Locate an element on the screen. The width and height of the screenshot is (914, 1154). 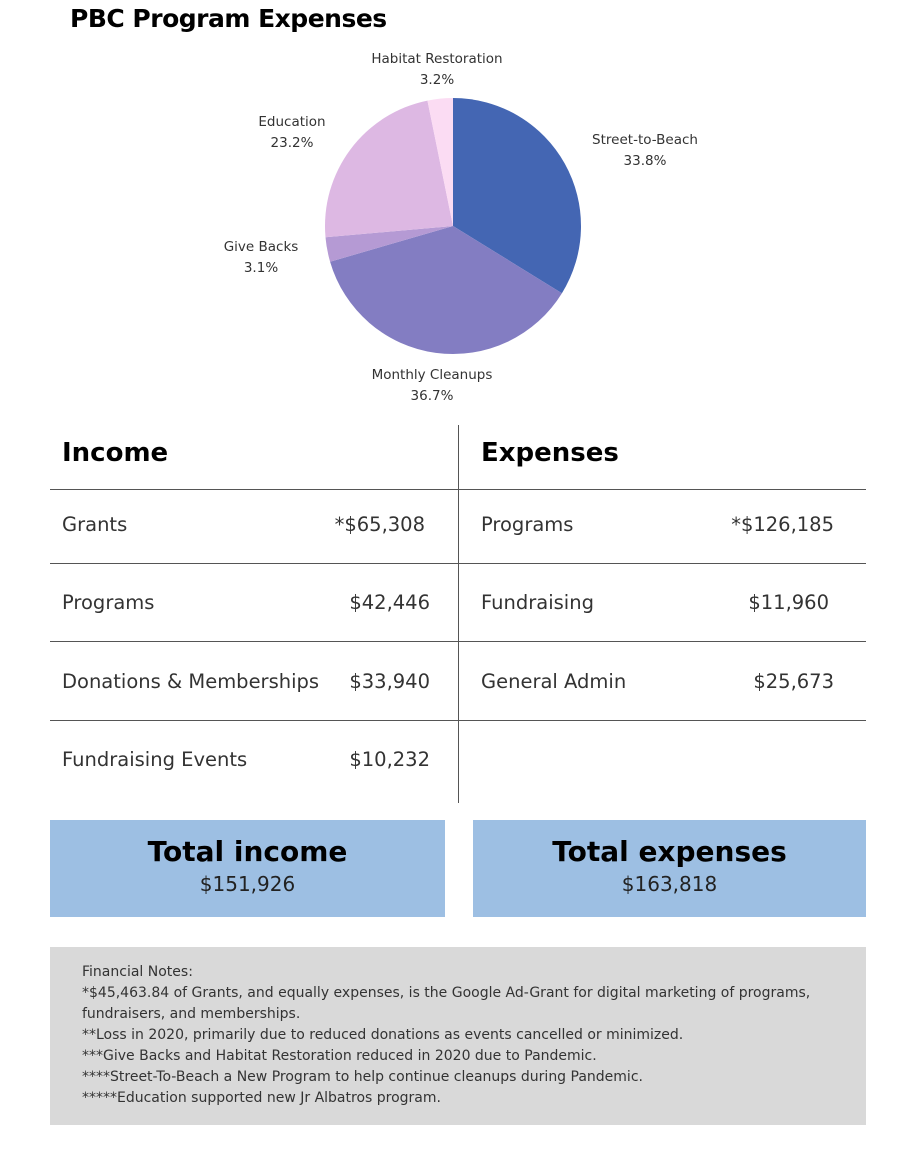
income-row-label: Programs is located at coordinates (108, 602).